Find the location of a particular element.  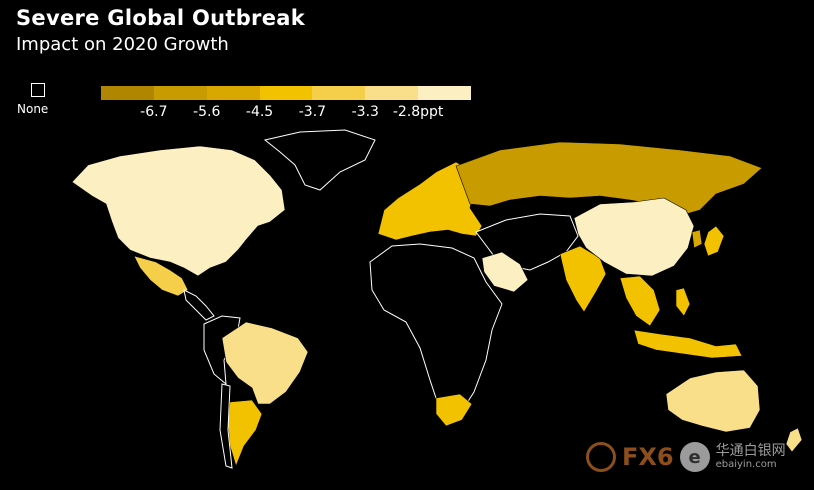

region-india is located at coordinates (583, 279).